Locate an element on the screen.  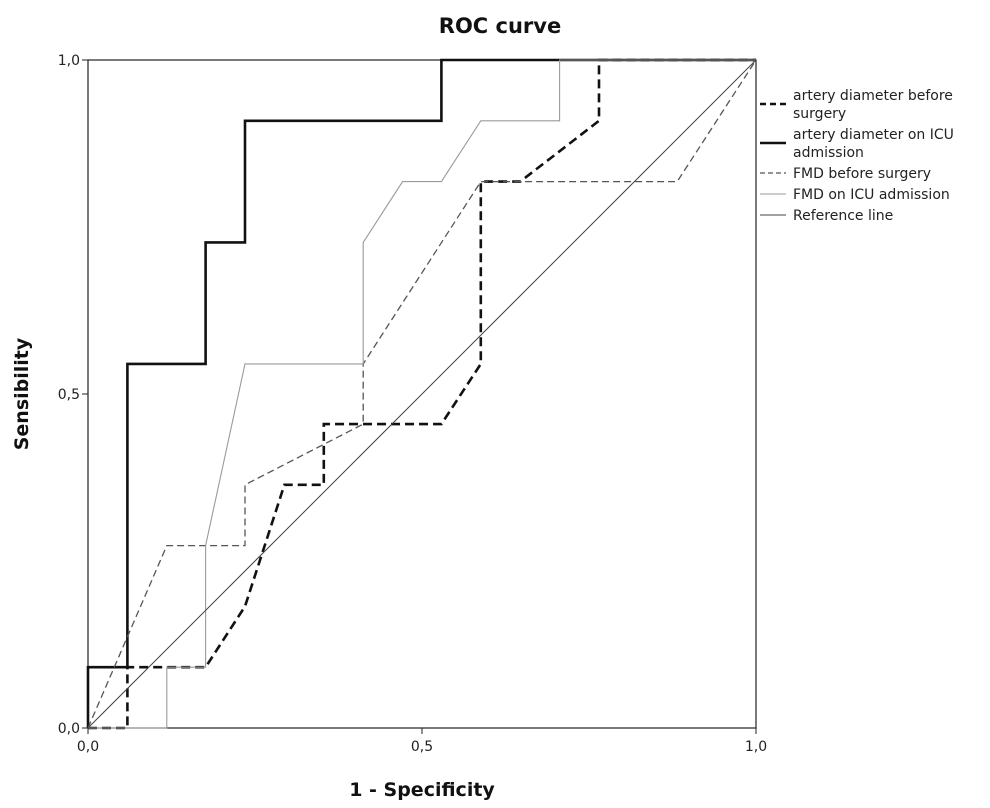
y-axis-title: Sensibility is located at coordinates (22, 393).